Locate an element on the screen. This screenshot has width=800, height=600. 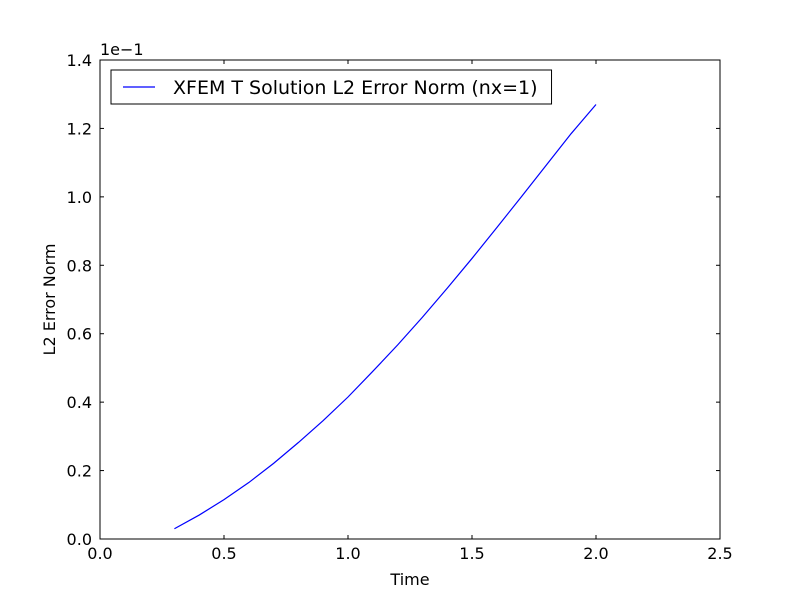
y-tick-label: 1.0 is located at coordinates (79, 197).